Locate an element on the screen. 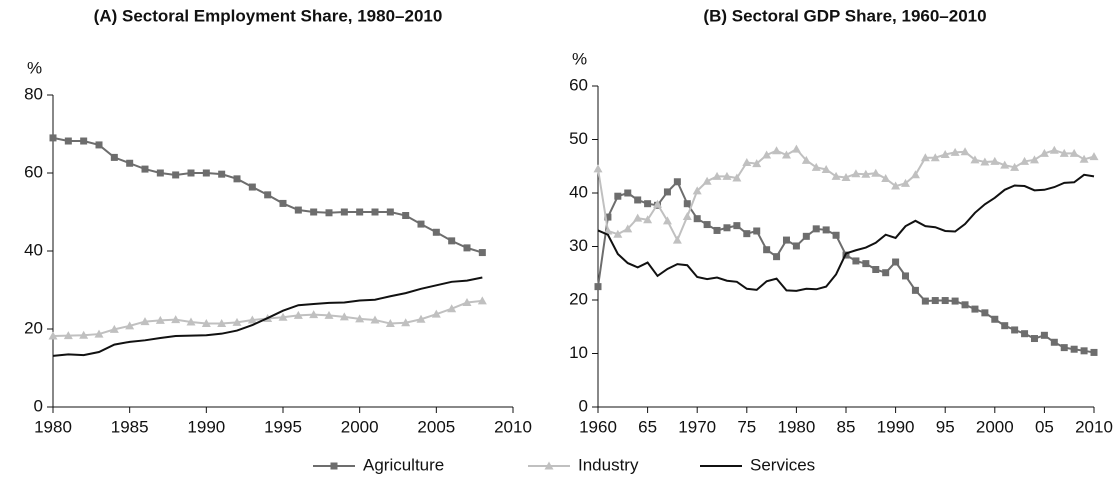 Image resolution: width=1116 pixels, height=483 pixels. y-tick-label: 50 is located at coordinates (578, 138).